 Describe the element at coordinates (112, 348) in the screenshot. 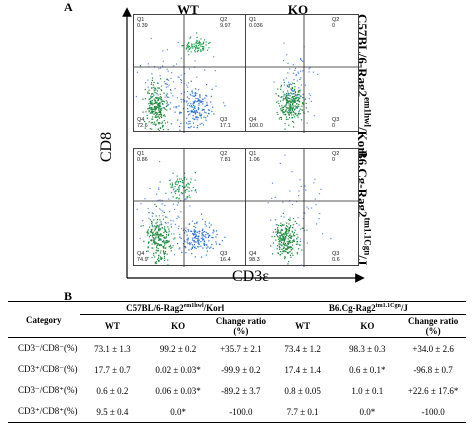

I see `table-cell: 73.1 ± 1.3` at that location.